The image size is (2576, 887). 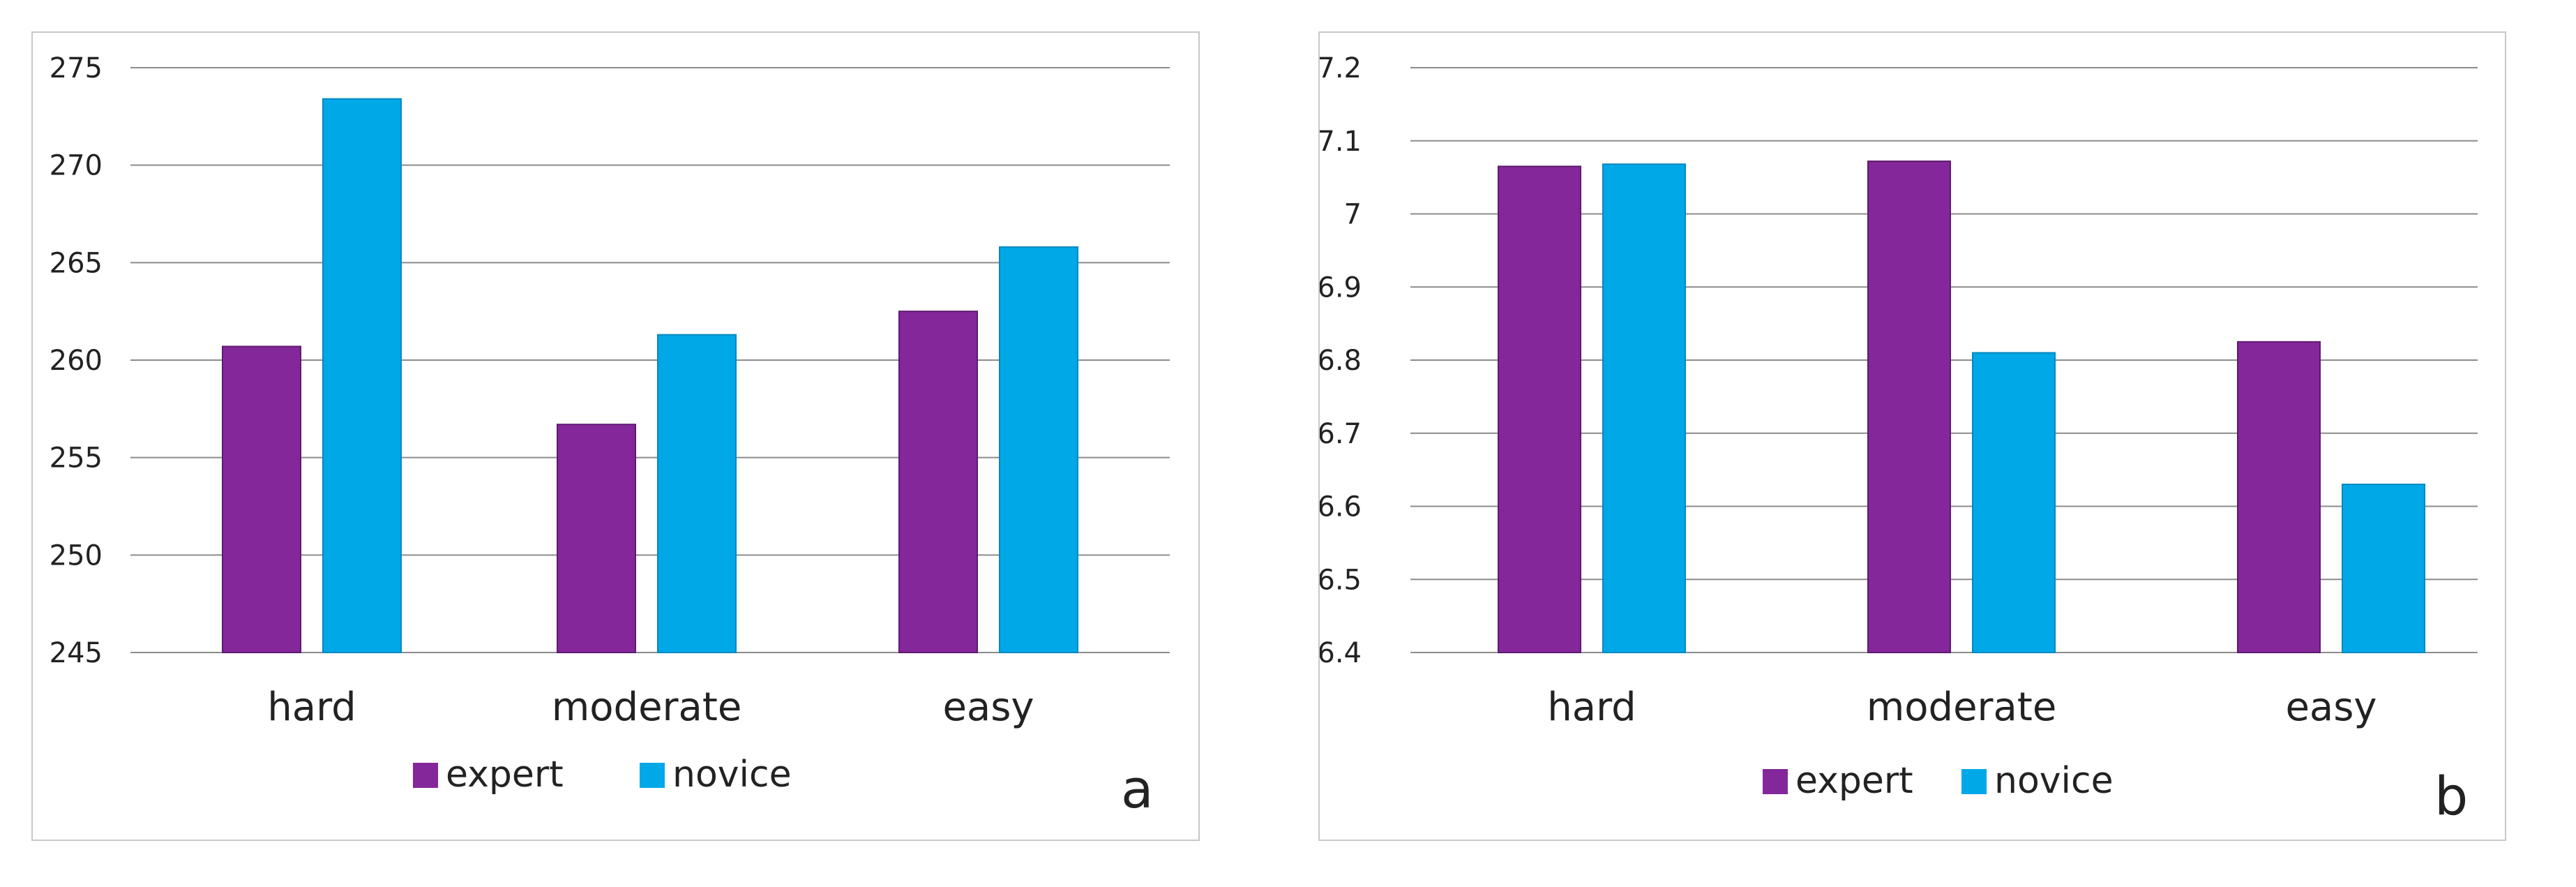 What do you see at coordinates (76, 458) in the screenshot?
I see `y-tick-label: 255` at bounding box center [76, 458].